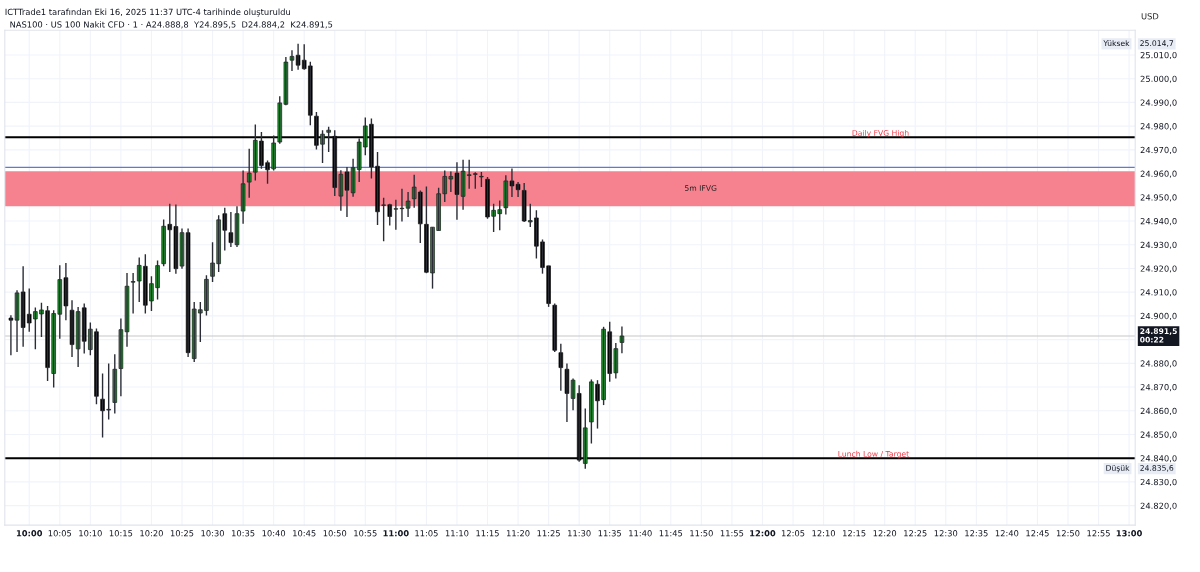 This screenshot has height=572, width=1200. Describe the element at coordinates (147, 12) in the screenshot. I see `chart-title: ICTTrade1 tarafından Eki 16, 2025 11:37 UTC-4 tarihinde oluşturuldu` at that location.